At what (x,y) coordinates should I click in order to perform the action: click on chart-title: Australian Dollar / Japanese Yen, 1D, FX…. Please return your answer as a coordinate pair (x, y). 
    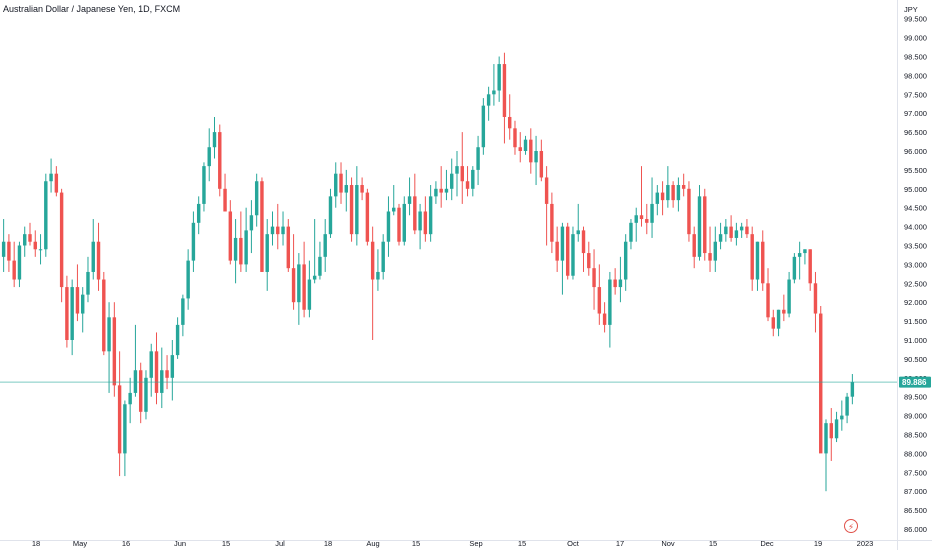
    Looking at the image, I should click on (92, 9).